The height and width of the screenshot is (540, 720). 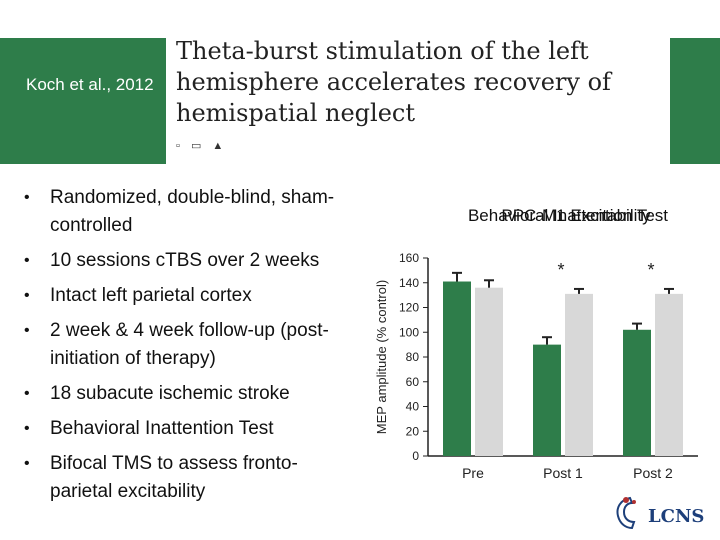 I want to click on y-axis-label: MEP amplitude (% control), so click(x=381, y=357).